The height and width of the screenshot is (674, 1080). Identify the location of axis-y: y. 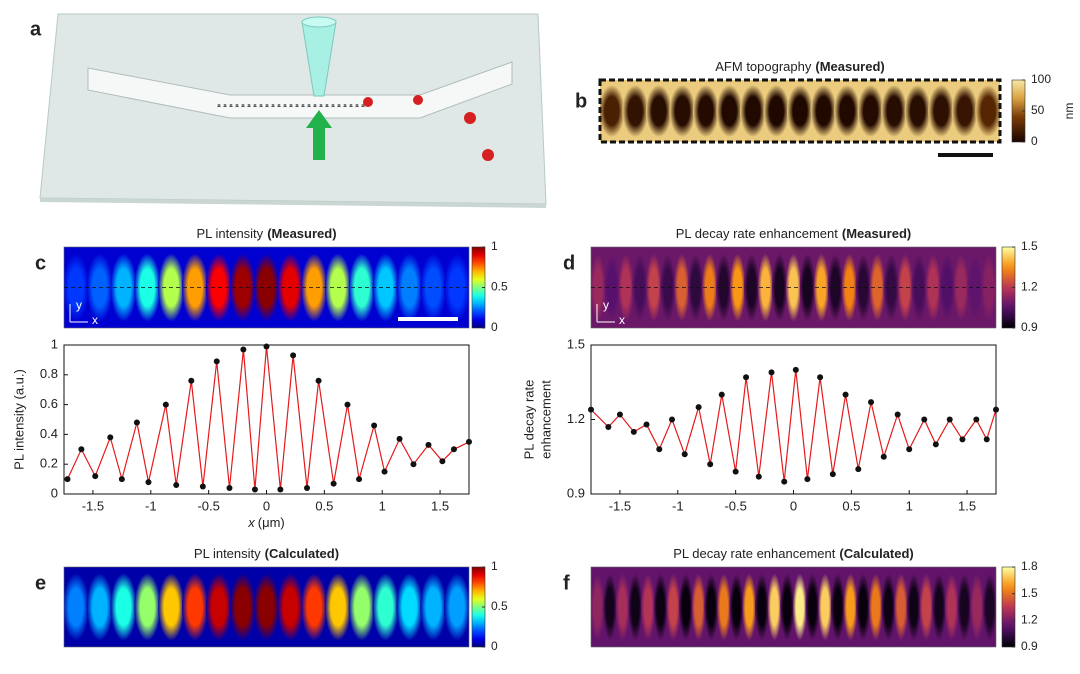
(606, 305).